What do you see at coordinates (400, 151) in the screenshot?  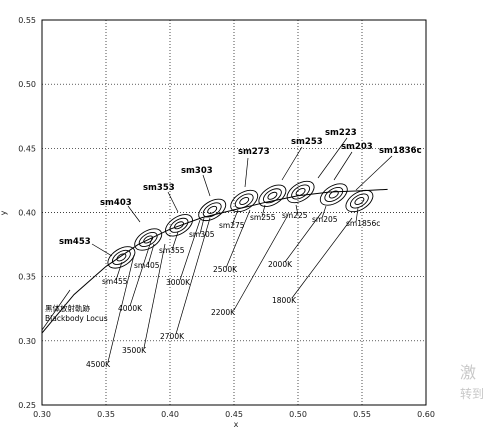 I see `label-sm1836c: sm1836c` at bounding box center [400, 151].